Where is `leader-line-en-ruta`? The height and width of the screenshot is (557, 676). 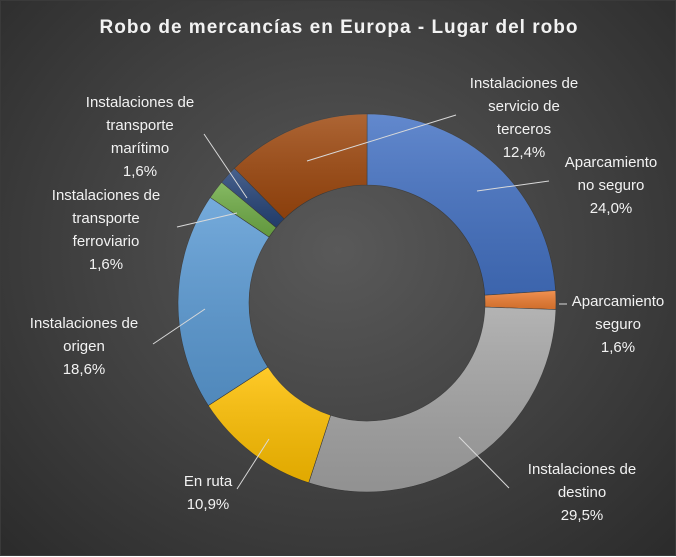
leader-line-en-ruta is located at coordinates (253, 464).